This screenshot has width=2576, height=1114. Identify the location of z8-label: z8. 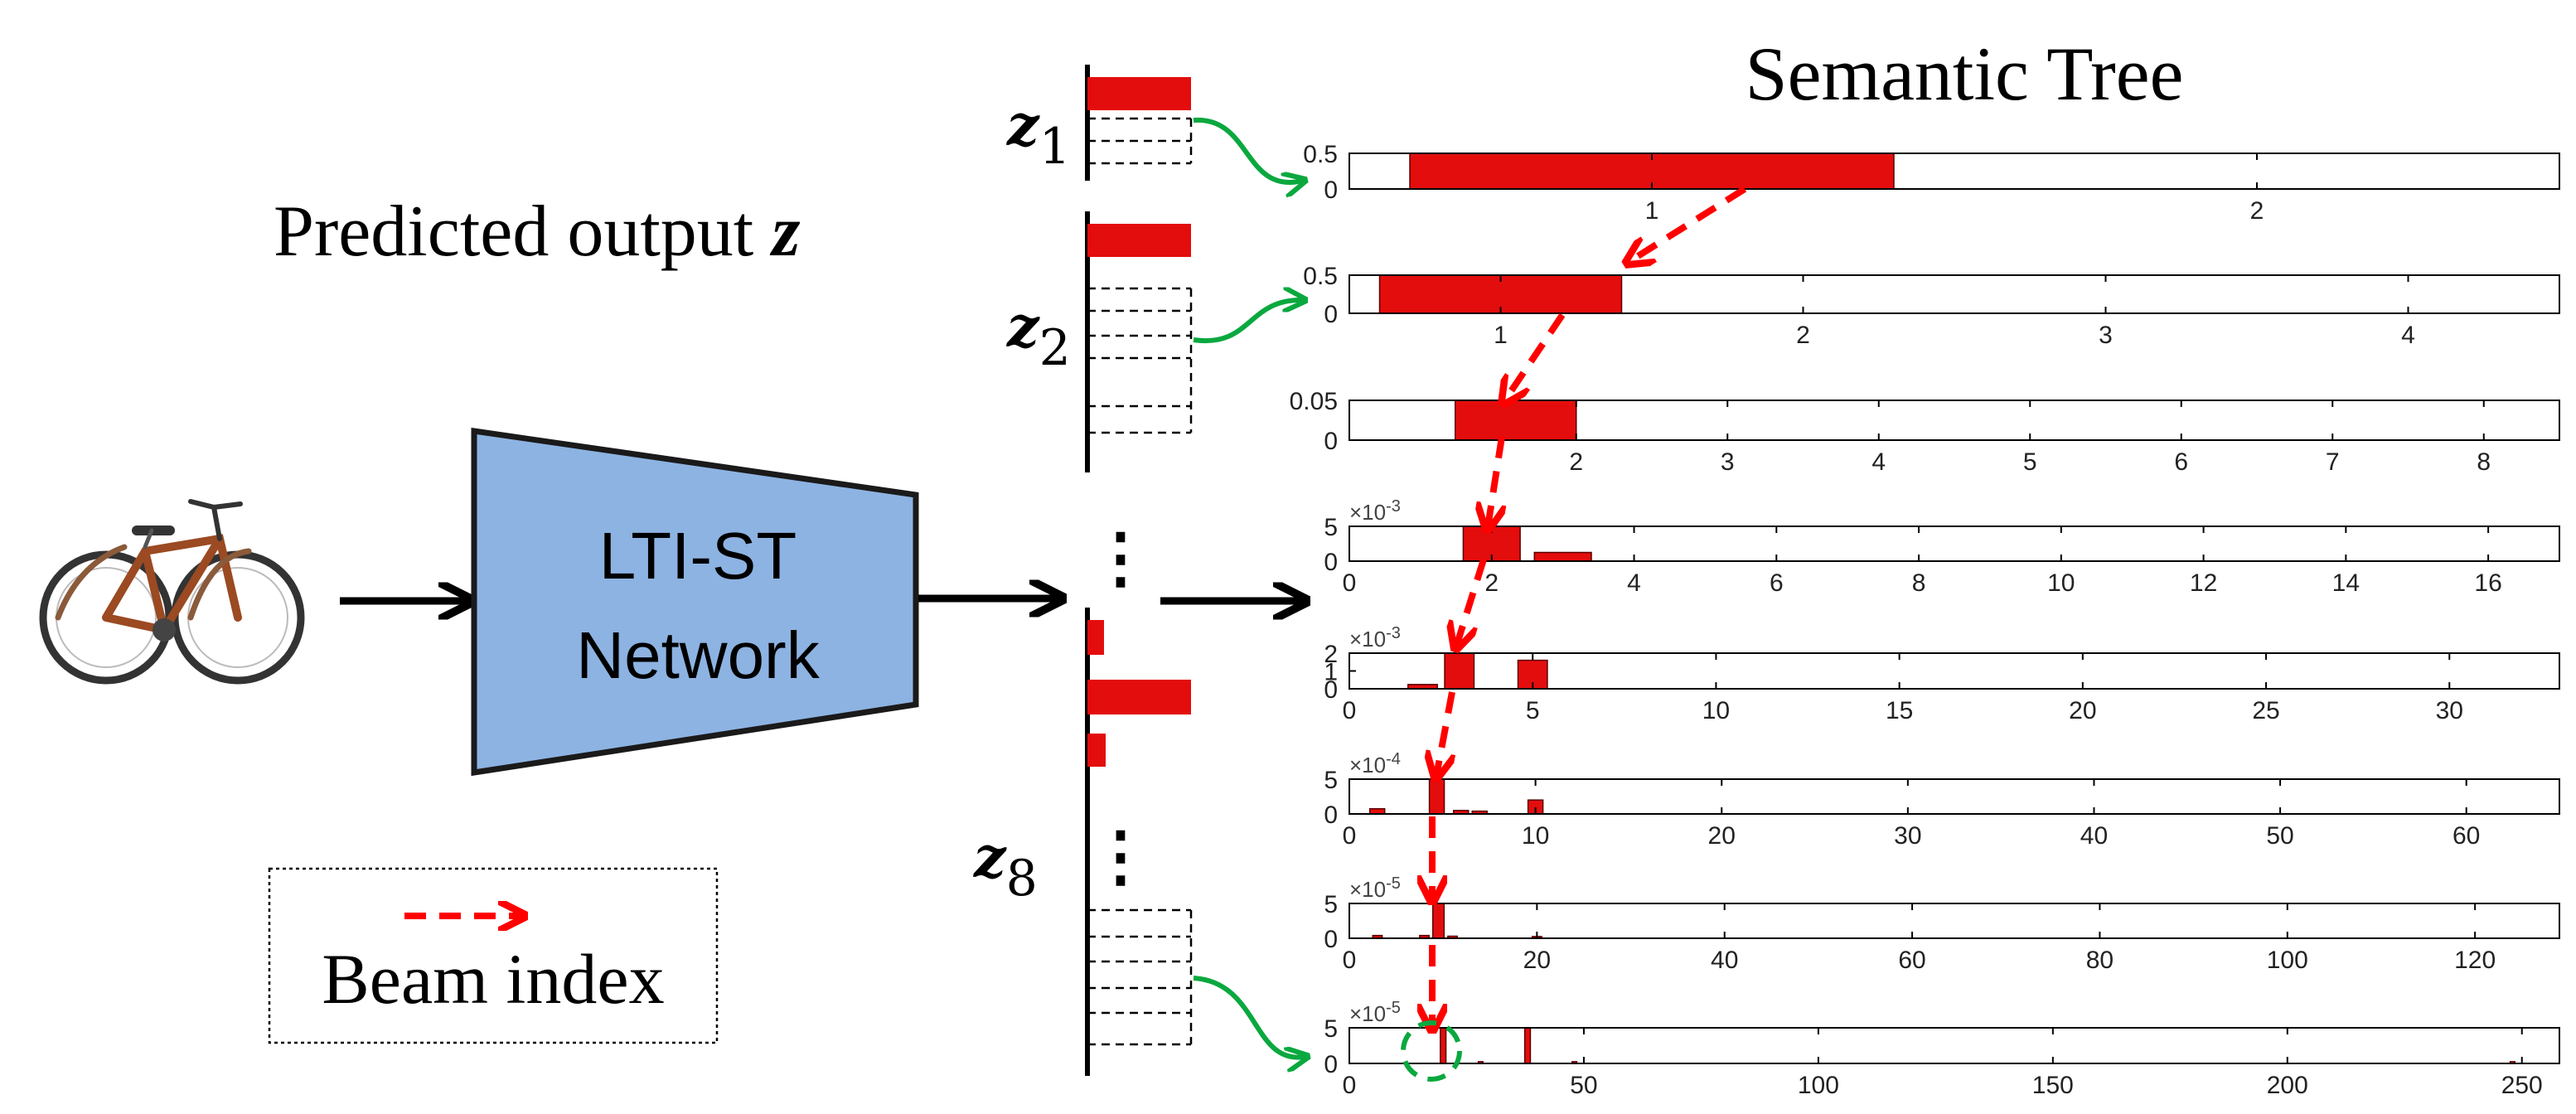
(1005, 866).